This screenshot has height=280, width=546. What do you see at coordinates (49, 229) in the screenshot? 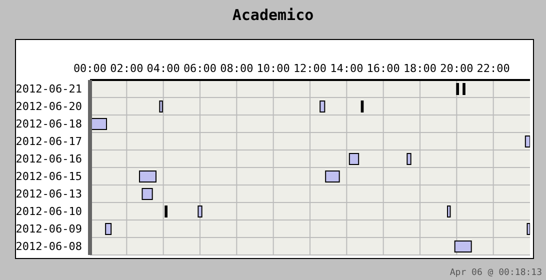
I see `y-tick-label: 2012-06-09` at bounding box center [49, 229].